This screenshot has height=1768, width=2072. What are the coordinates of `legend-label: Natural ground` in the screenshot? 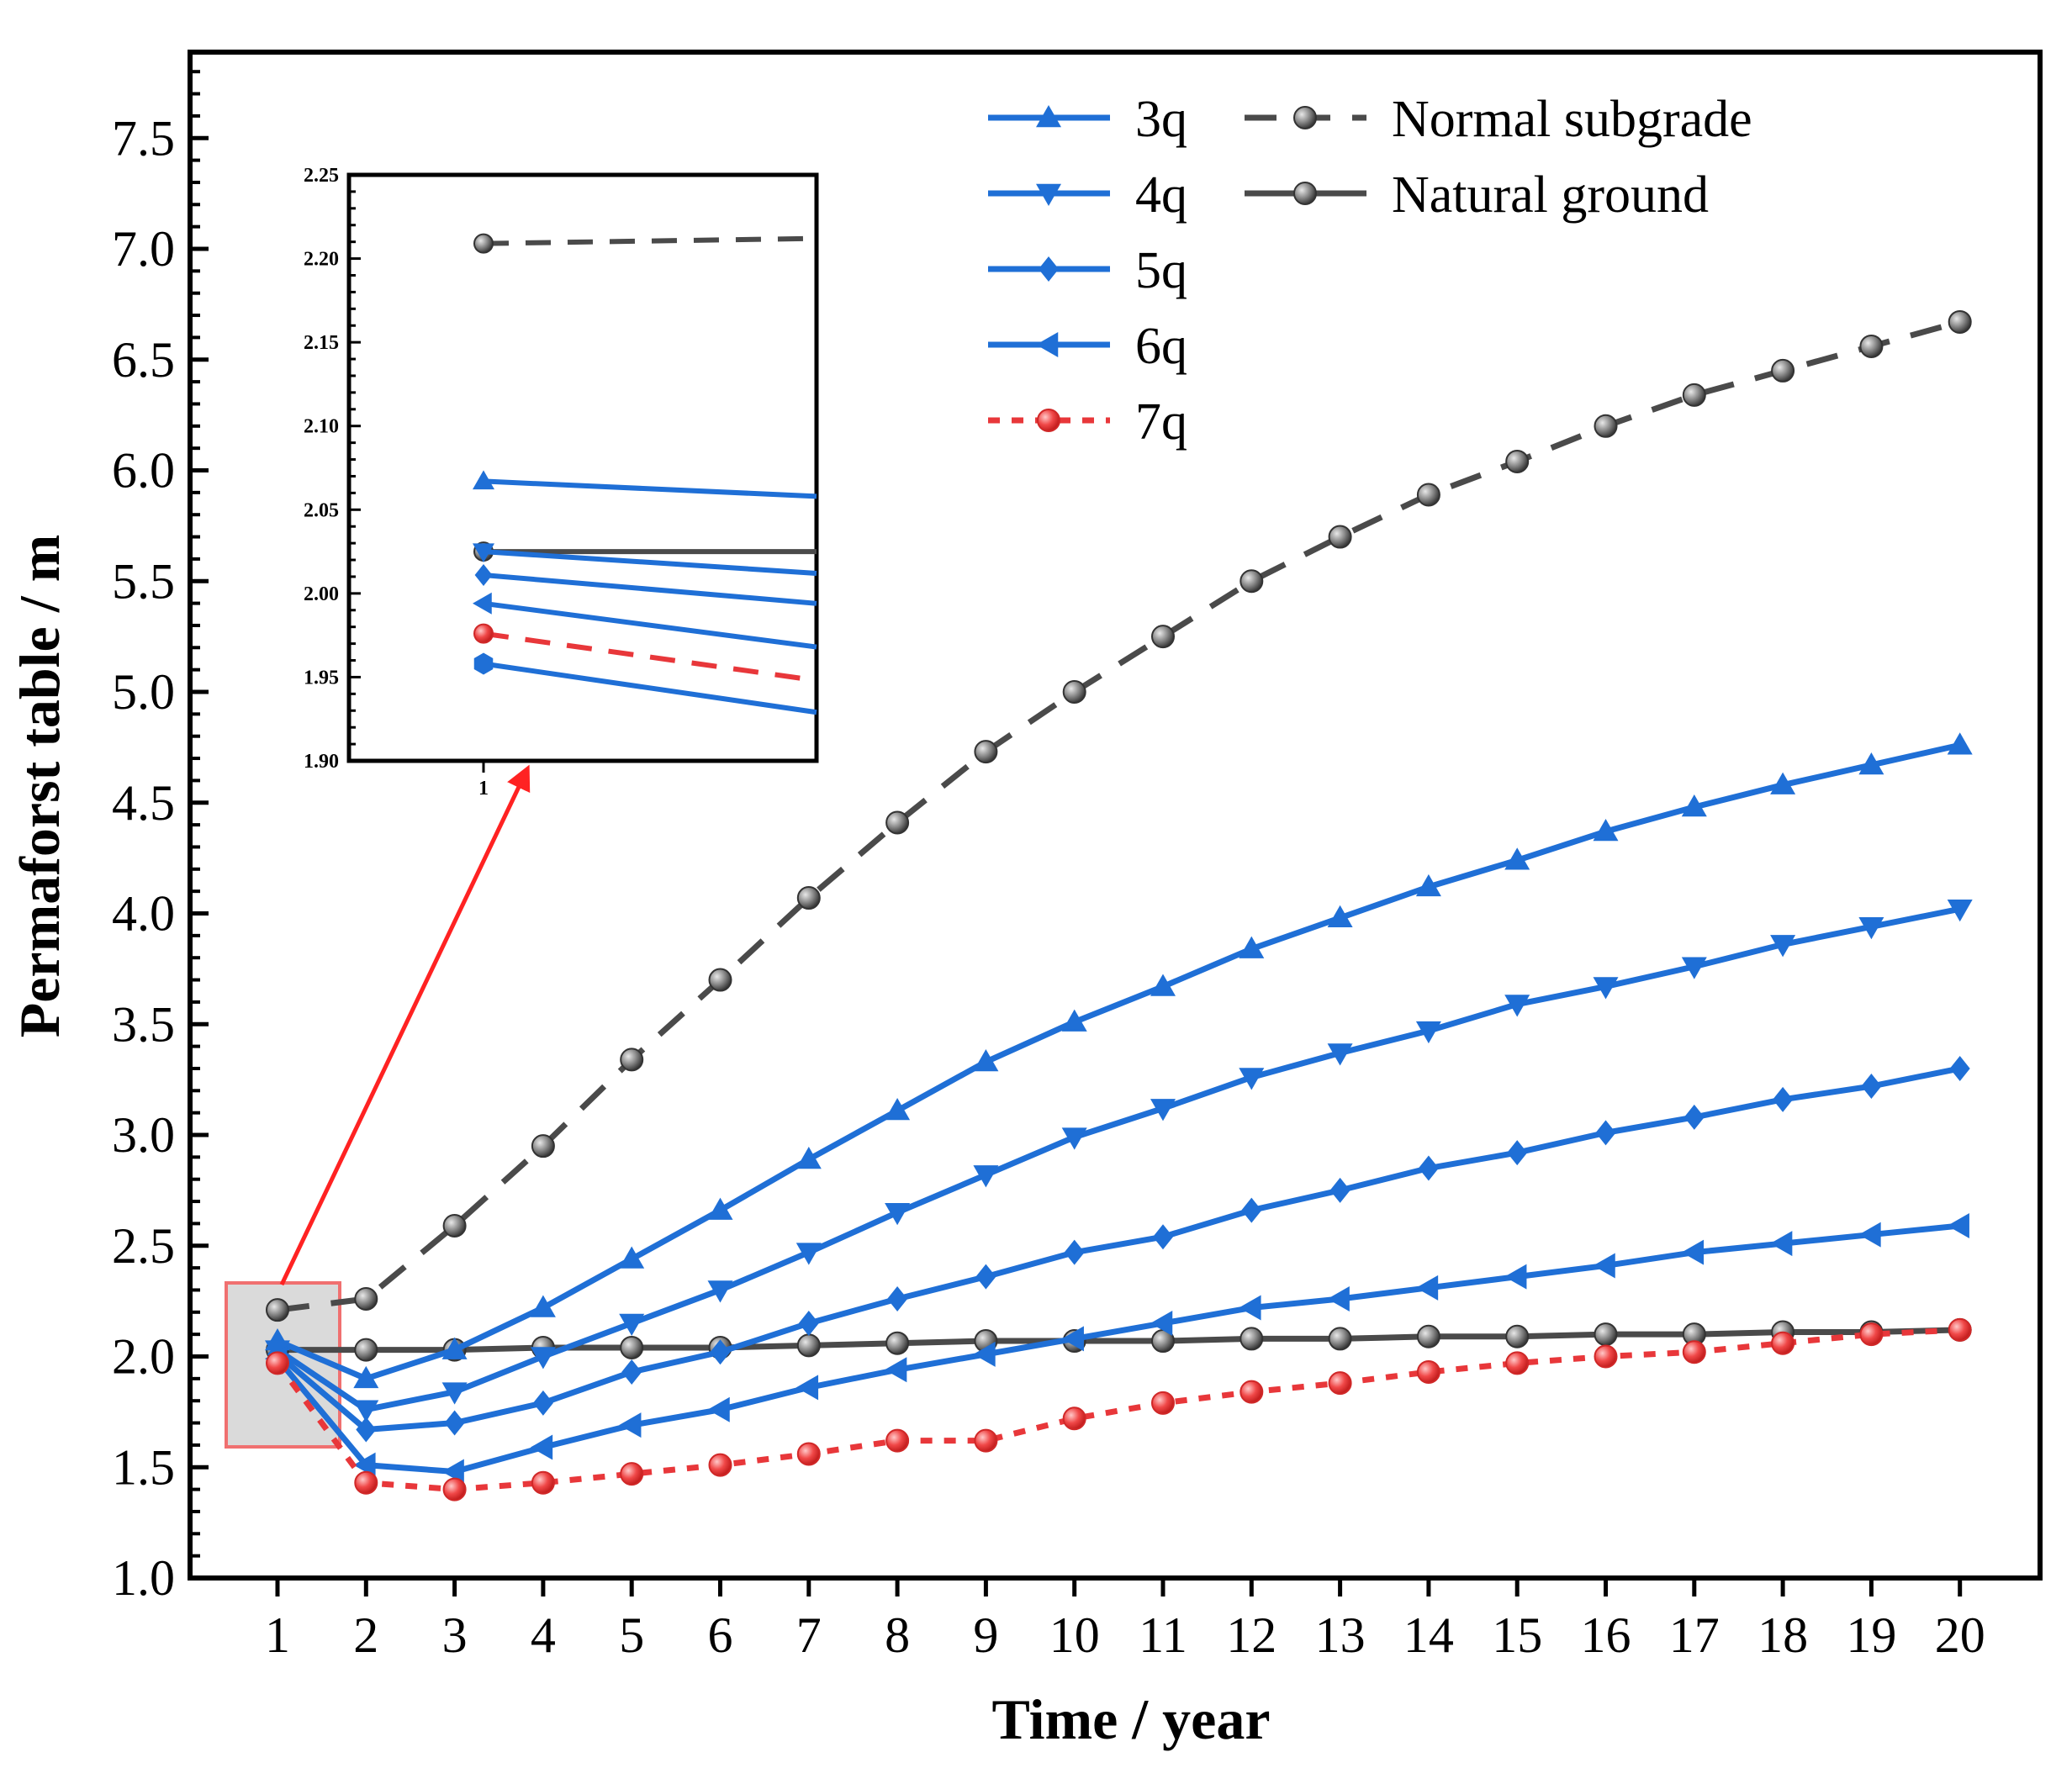 It's located at (1551, 195).